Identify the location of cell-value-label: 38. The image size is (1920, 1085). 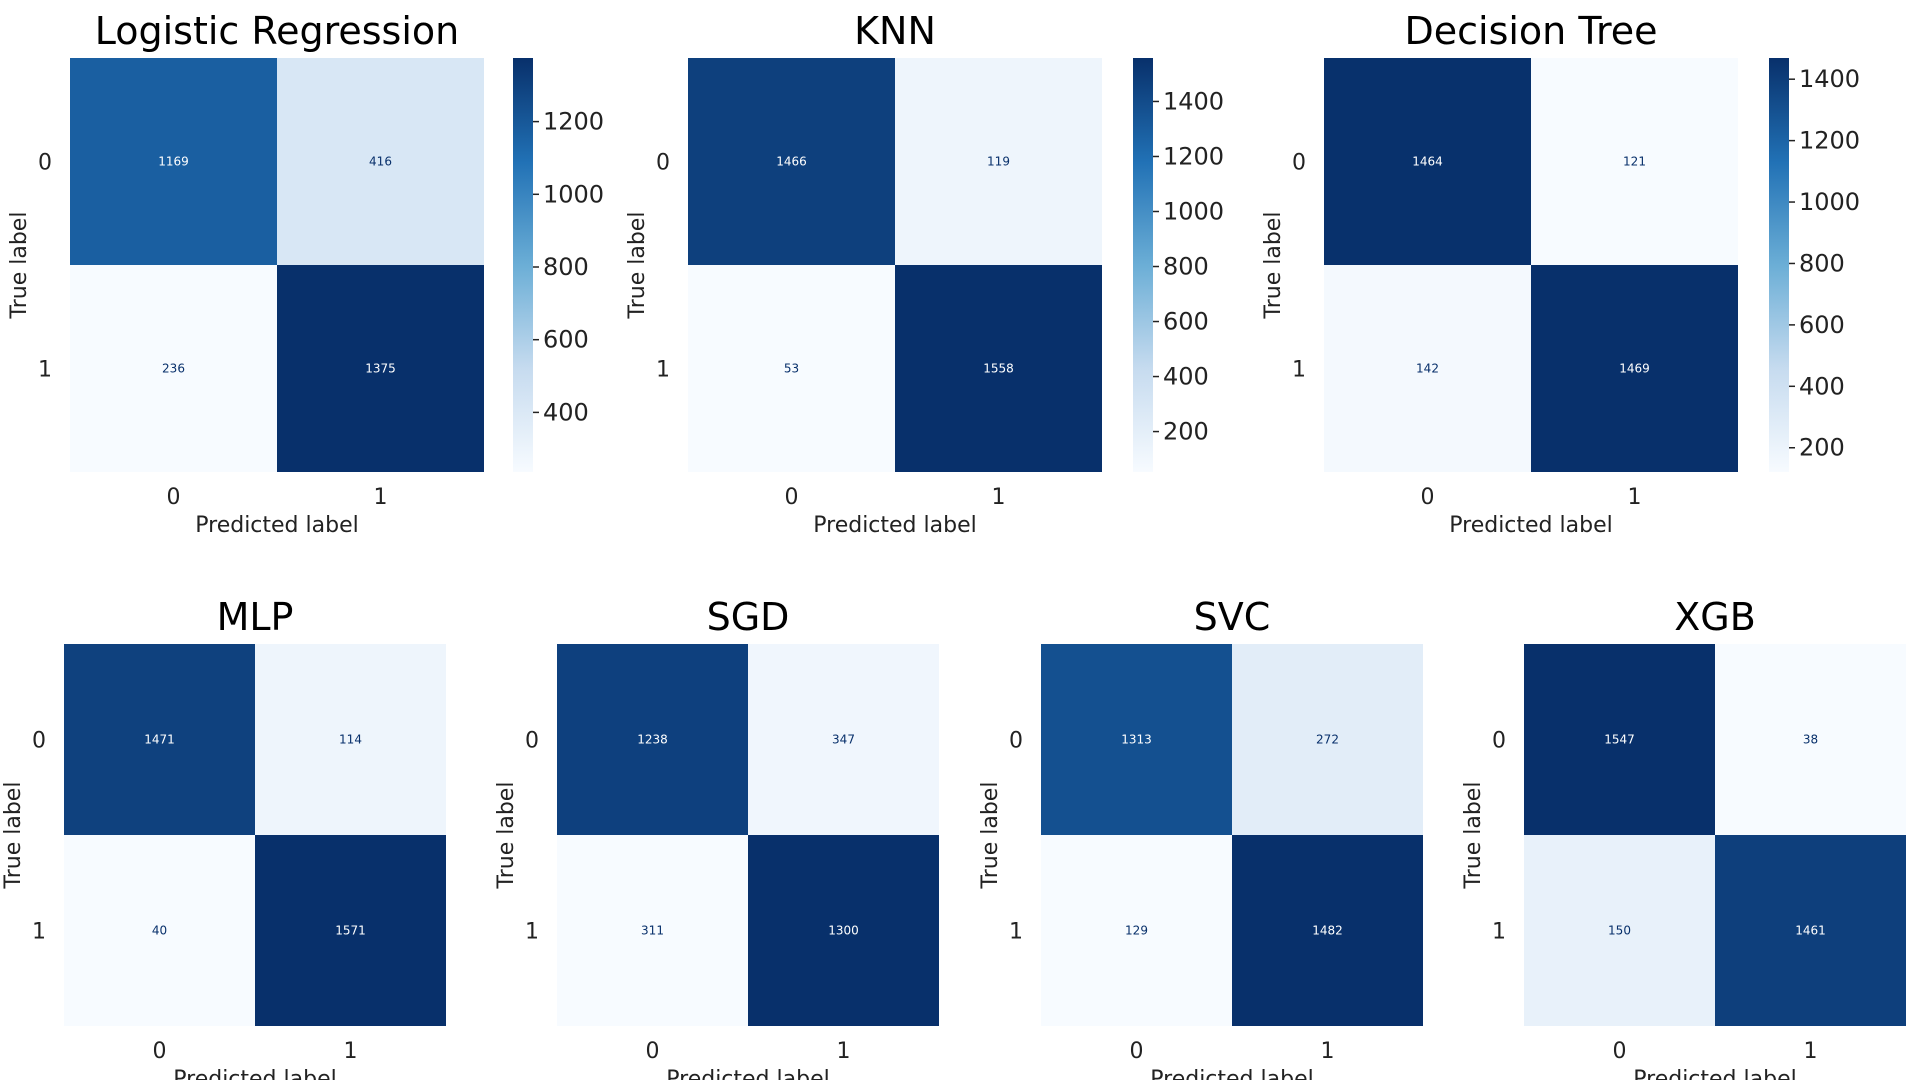
(1810, 740).